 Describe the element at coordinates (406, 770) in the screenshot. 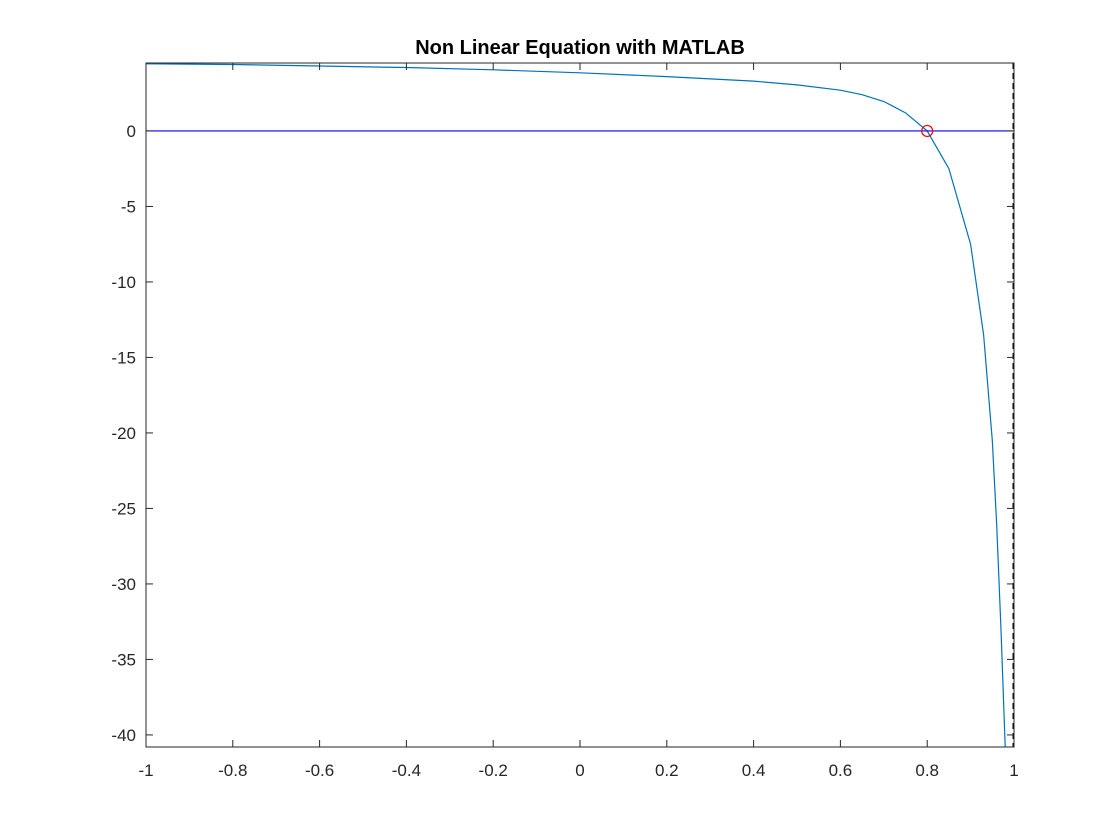

I see `x-tick-label-3: -0.4` at that location.